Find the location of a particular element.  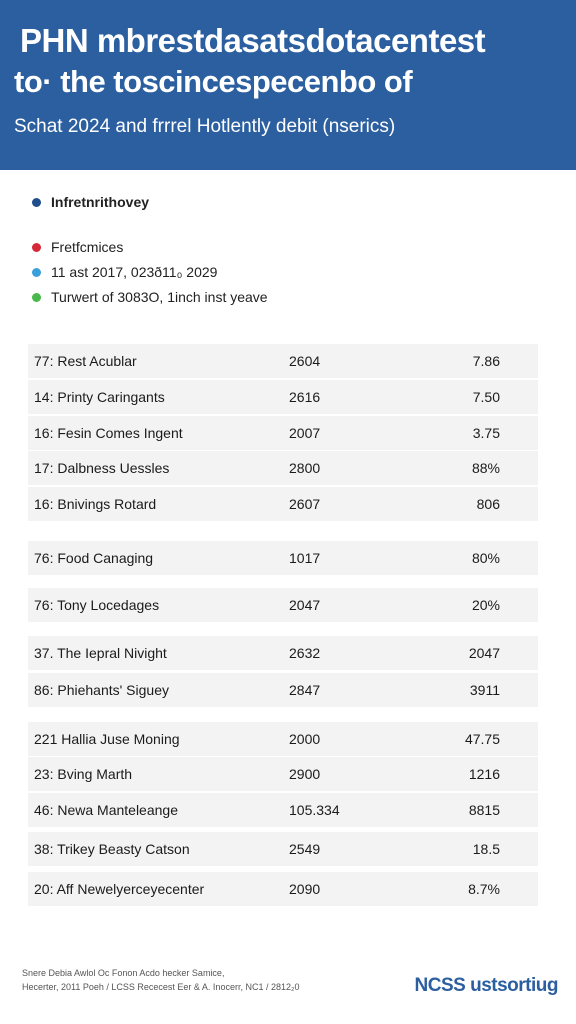

legend-label: Turwert of 3083O, 1inch inst yeave is located at coordinates (159, 297).